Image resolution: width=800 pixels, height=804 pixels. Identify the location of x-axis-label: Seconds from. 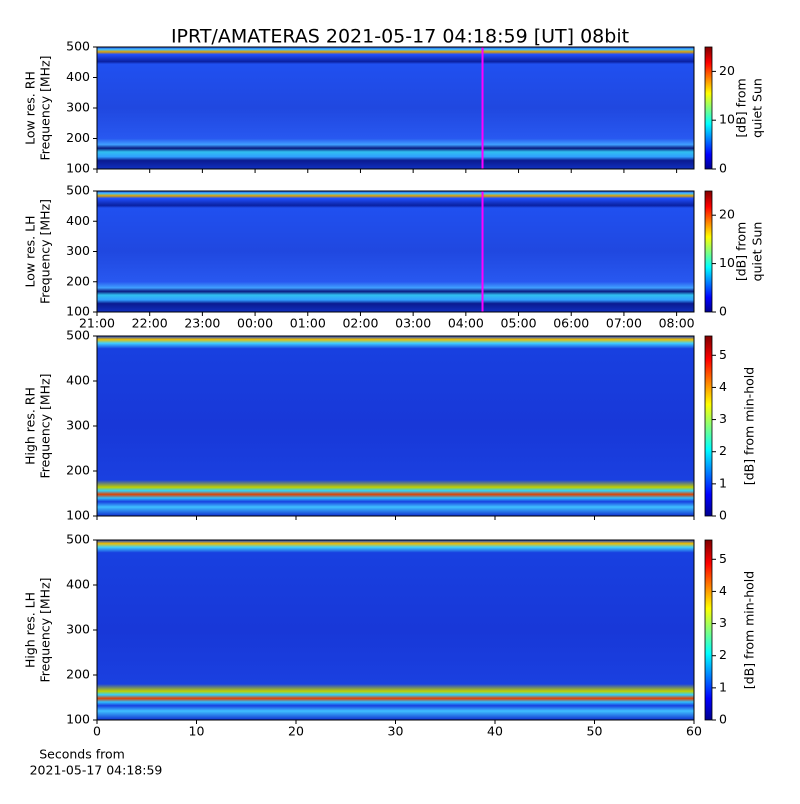
(82, 754).